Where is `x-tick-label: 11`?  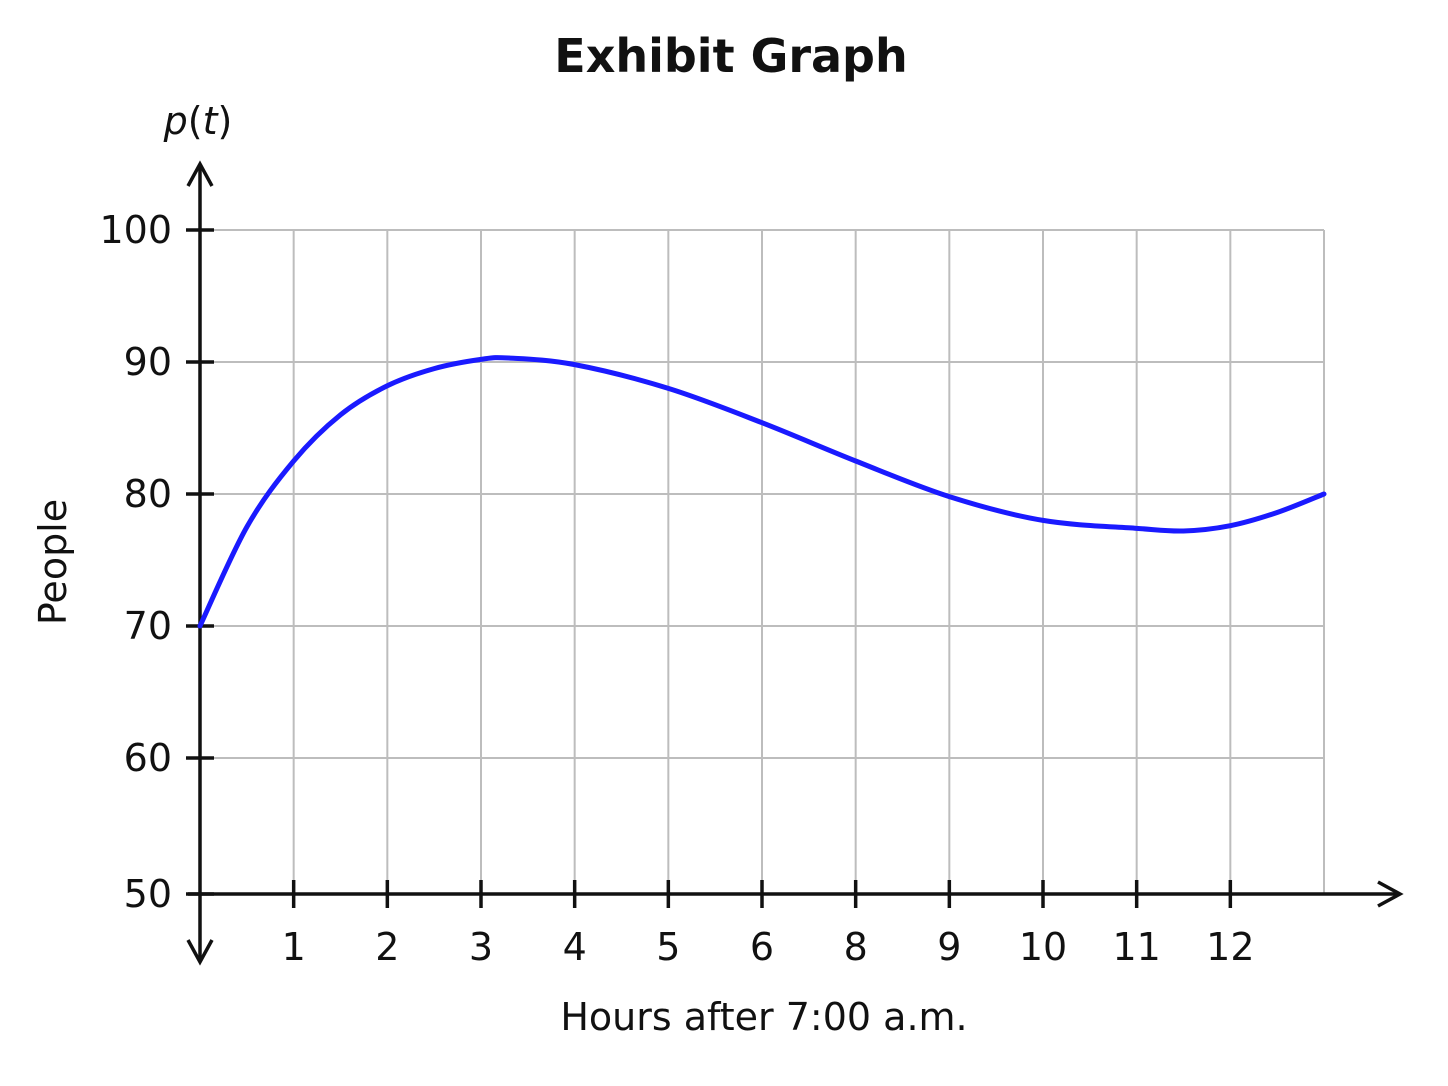
x-tick-label: 11 is located at coordinates (1136, 947).